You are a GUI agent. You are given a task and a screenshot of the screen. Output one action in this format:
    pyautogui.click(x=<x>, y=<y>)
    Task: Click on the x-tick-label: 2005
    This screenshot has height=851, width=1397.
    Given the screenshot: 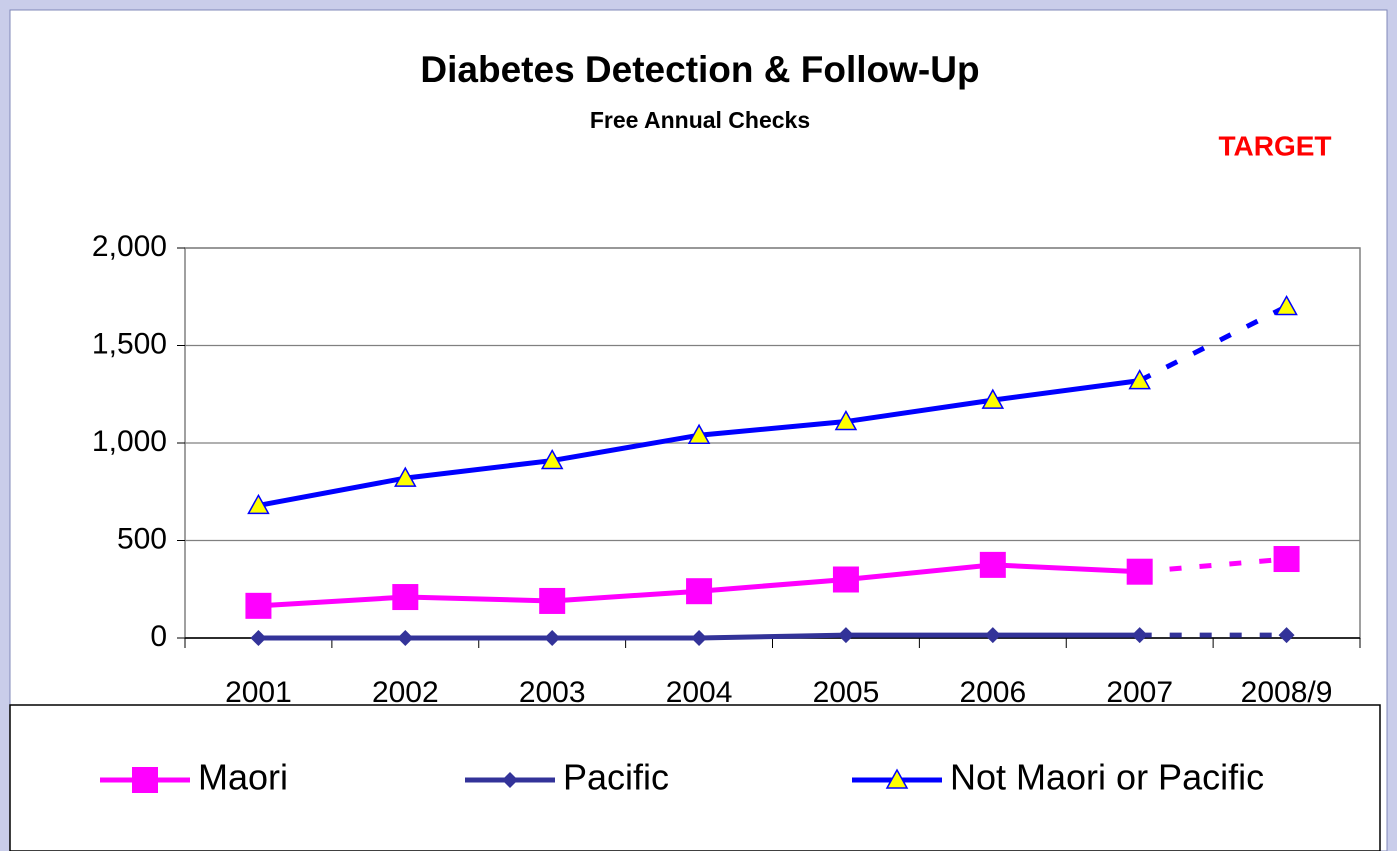 What is the action you would take?
    pyautogui.click(x=846, y=692)
    